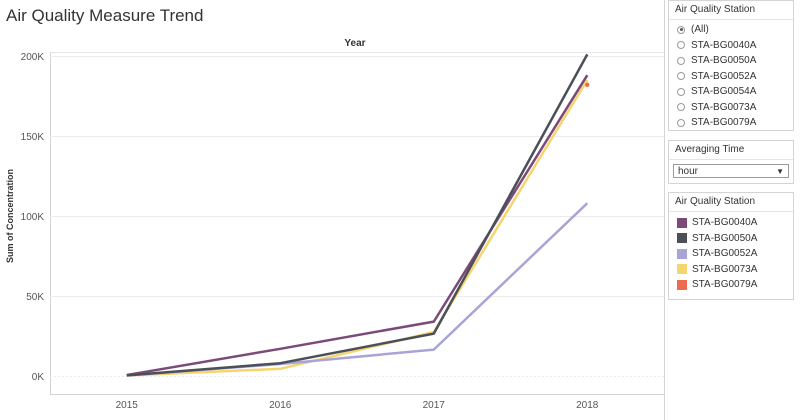 The width and height of the screenshot is (800, 420). I want to click on legend-label: STA-BG0050A, so click(725, 238).